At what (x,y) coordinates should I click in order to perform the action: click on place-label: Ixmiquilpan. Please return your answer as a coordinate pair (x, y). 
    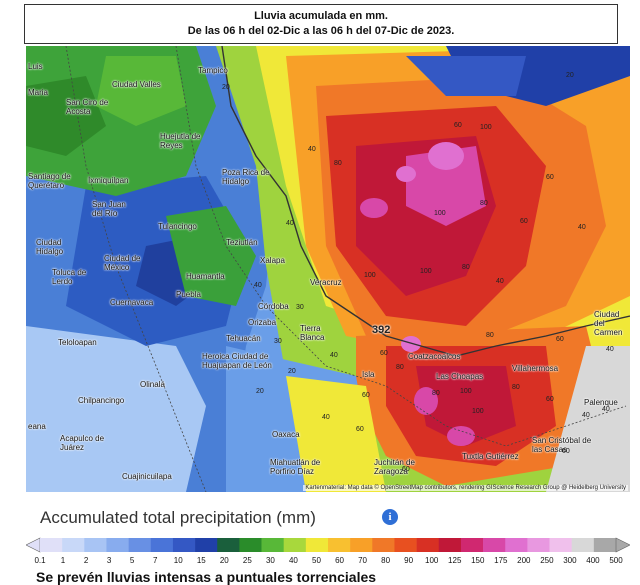
    Looking at the image, I should click on (108, 180).